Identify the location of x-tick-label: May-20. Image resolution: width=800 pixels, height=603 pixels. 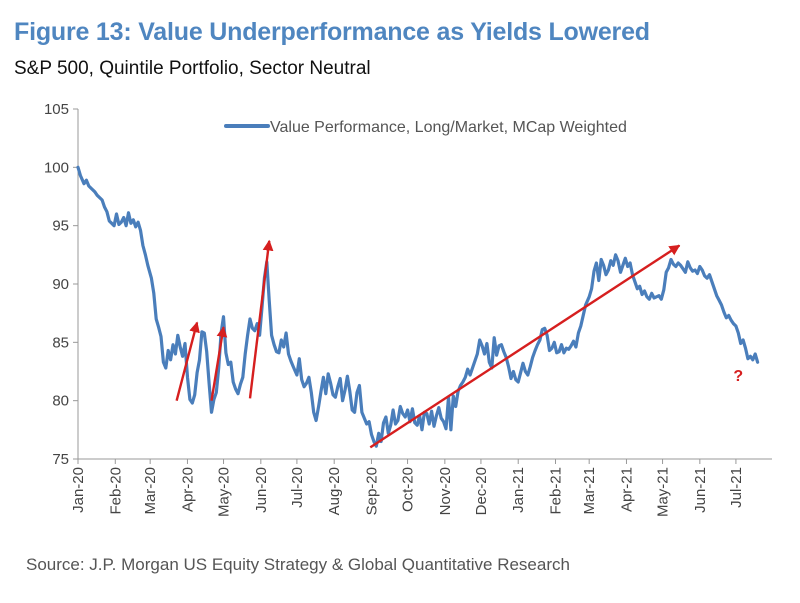
(224, 492).